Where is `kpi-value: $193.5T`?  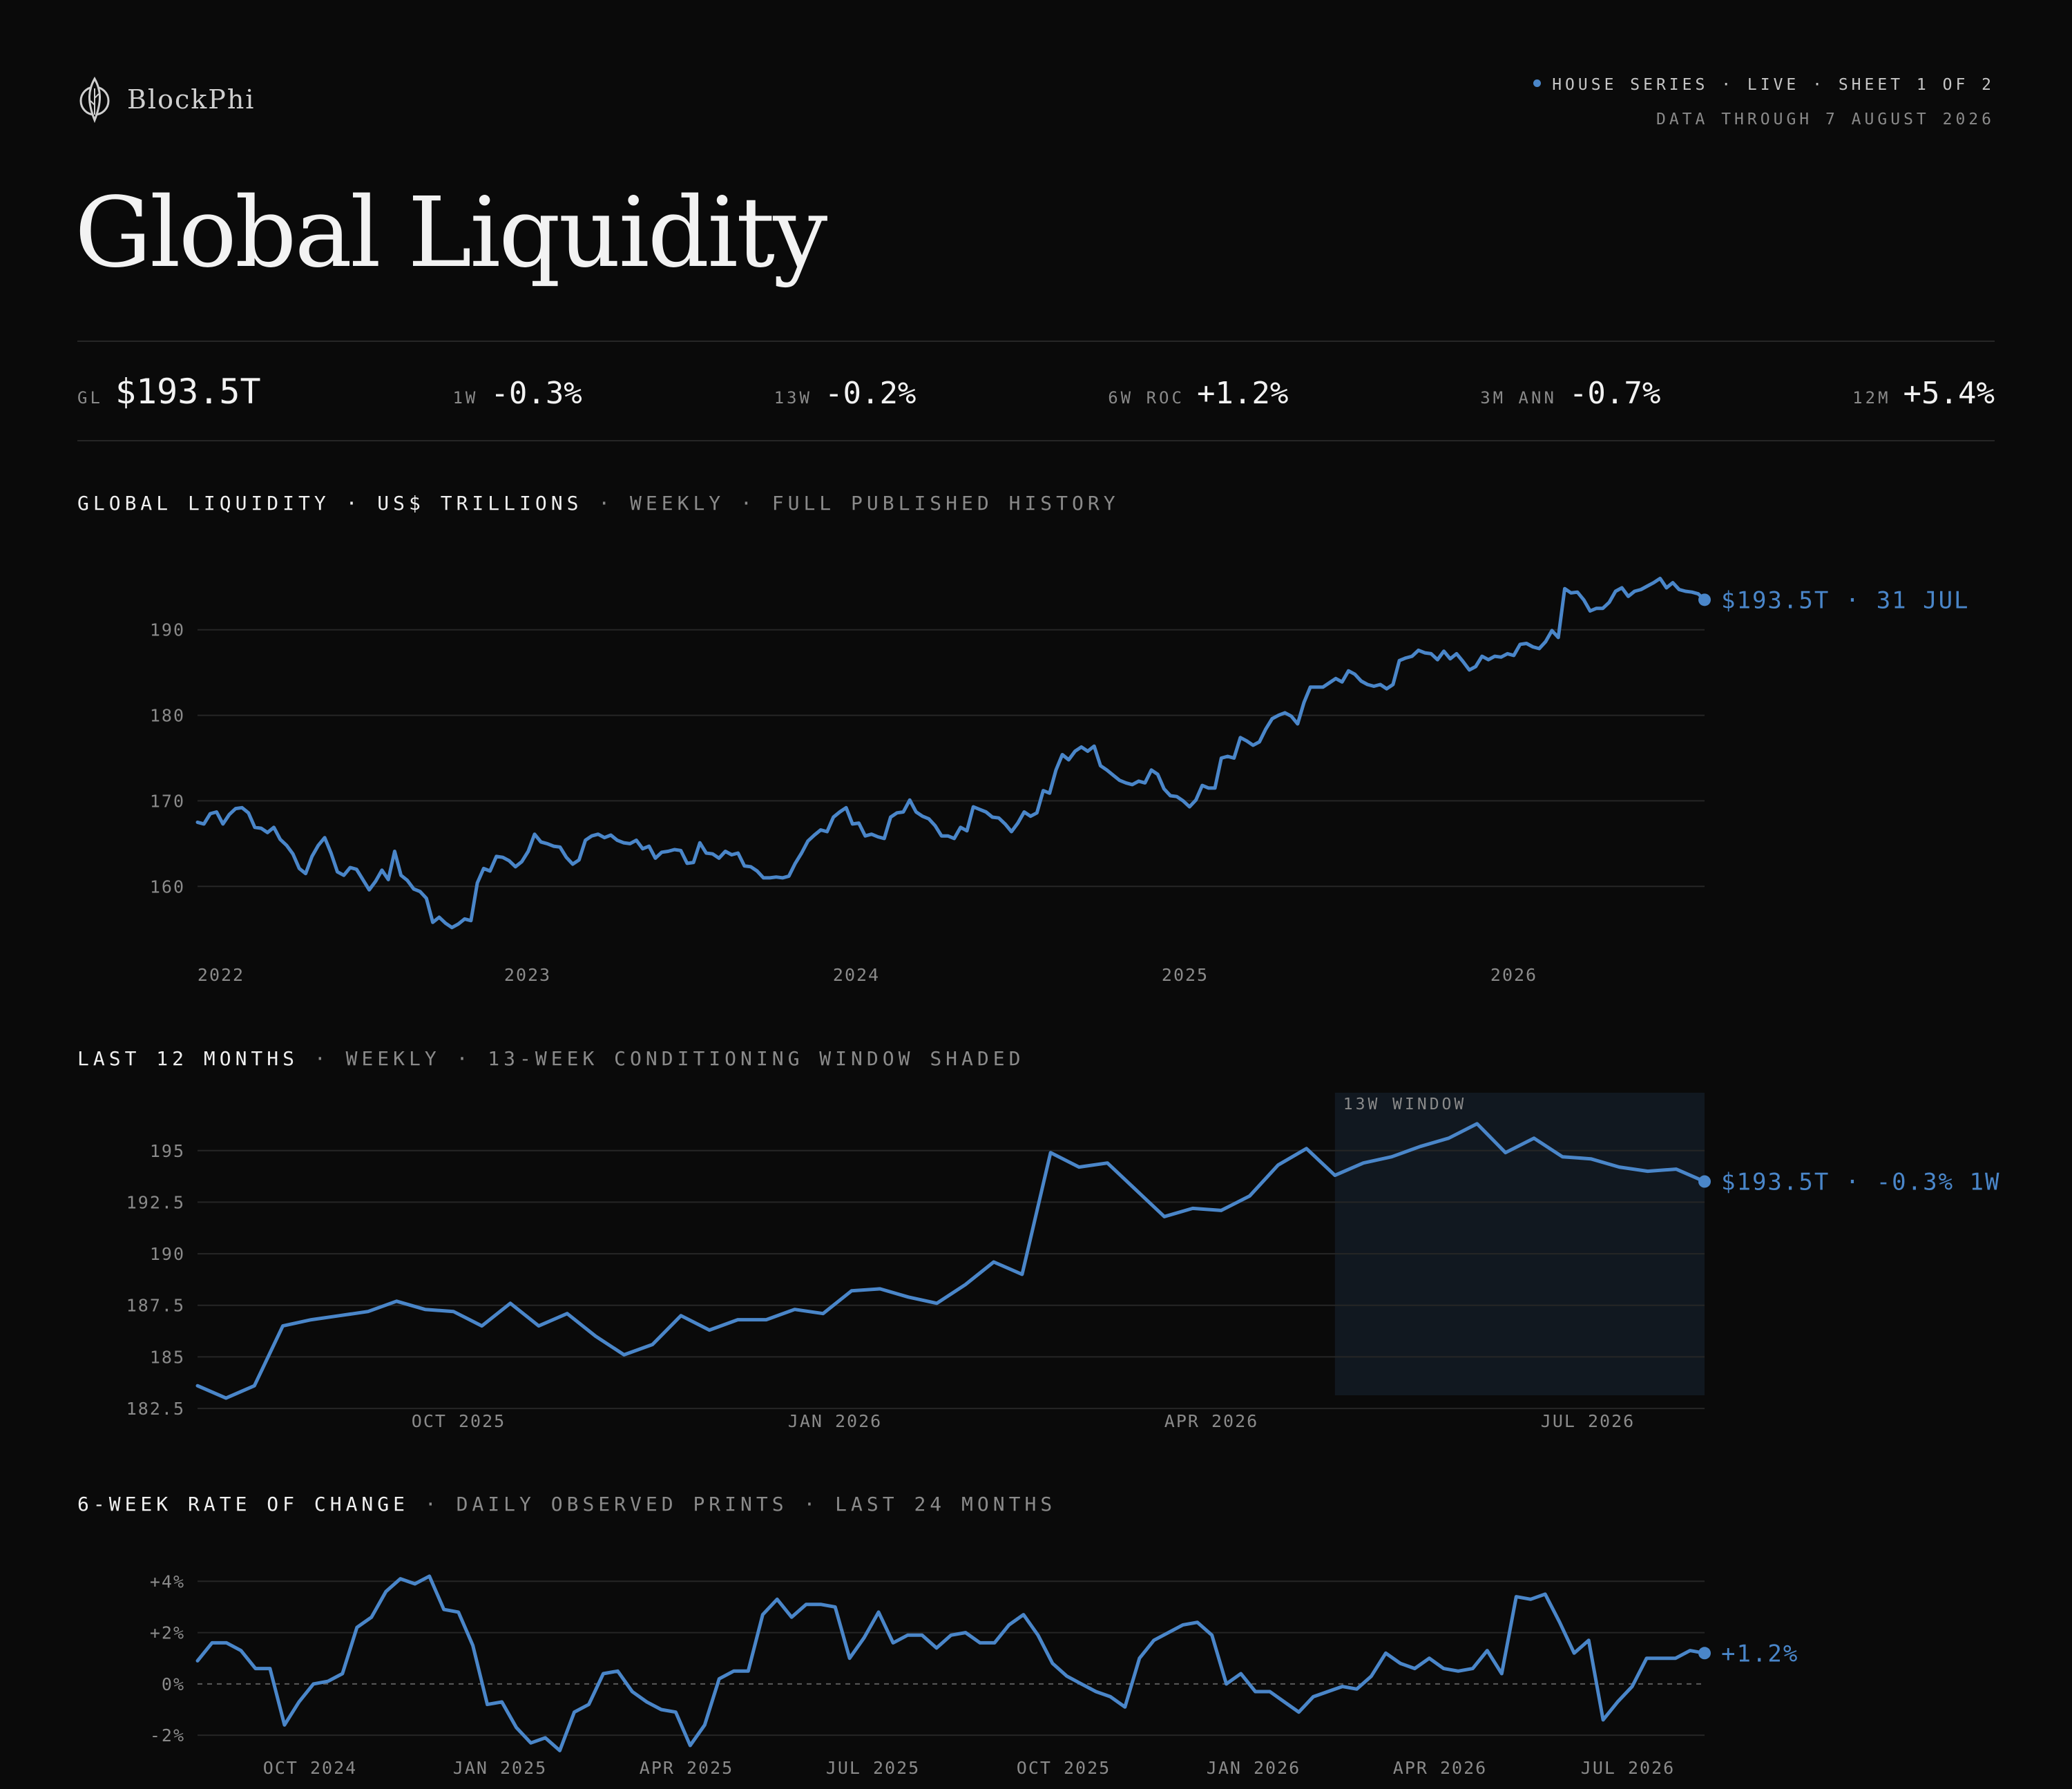
kpi-value: $193.5T is located at coordinates (188, 392).